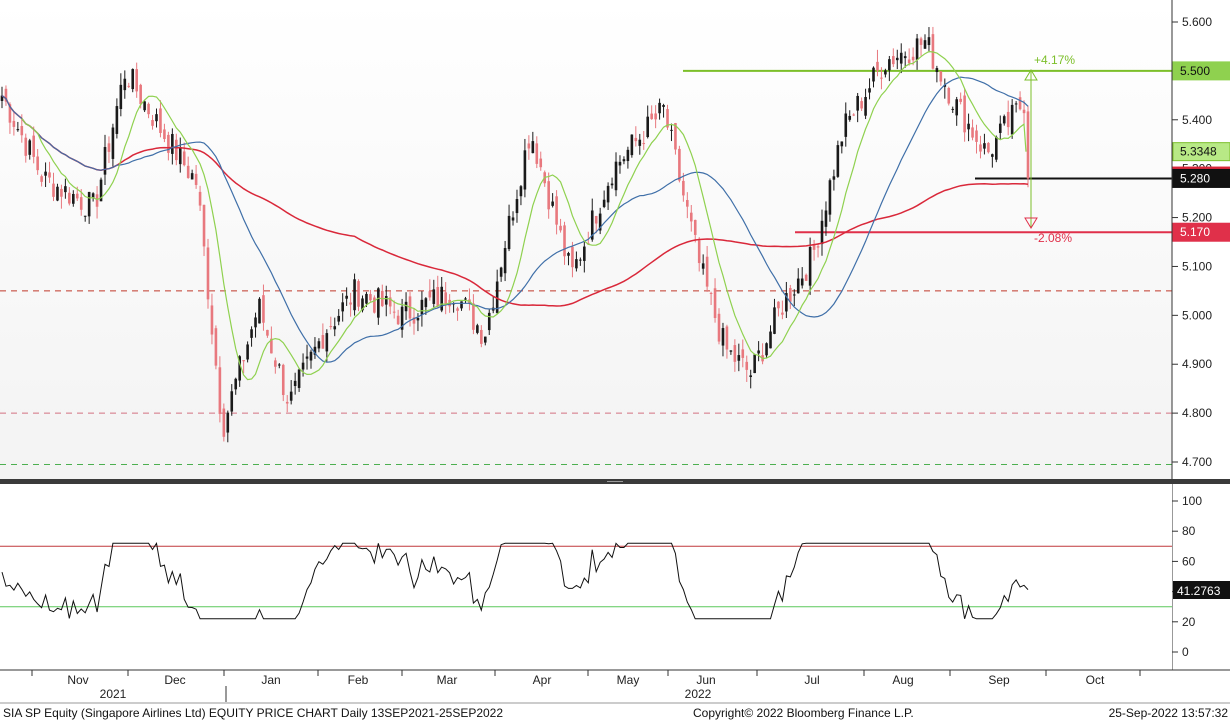  What do you see at coordinates (1197, 462) in the screenshot?
I see `price-tick-label: 4.700` at bounding box center [1197, 462].